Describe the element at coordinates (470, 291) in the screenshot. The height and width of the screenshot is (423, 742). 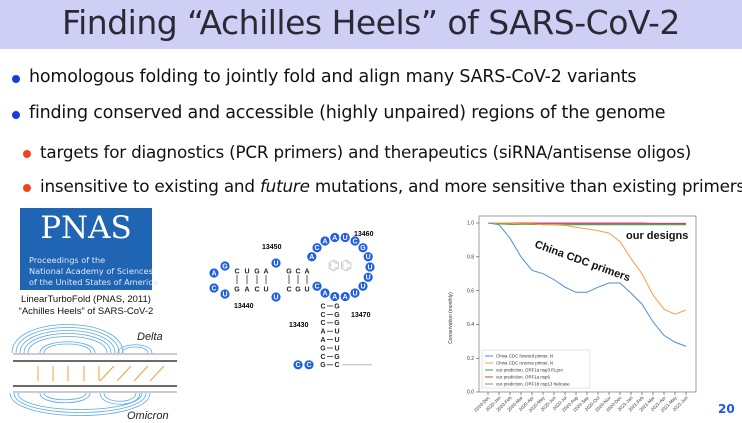
I see `y-tick-label: 0.6` at that location.